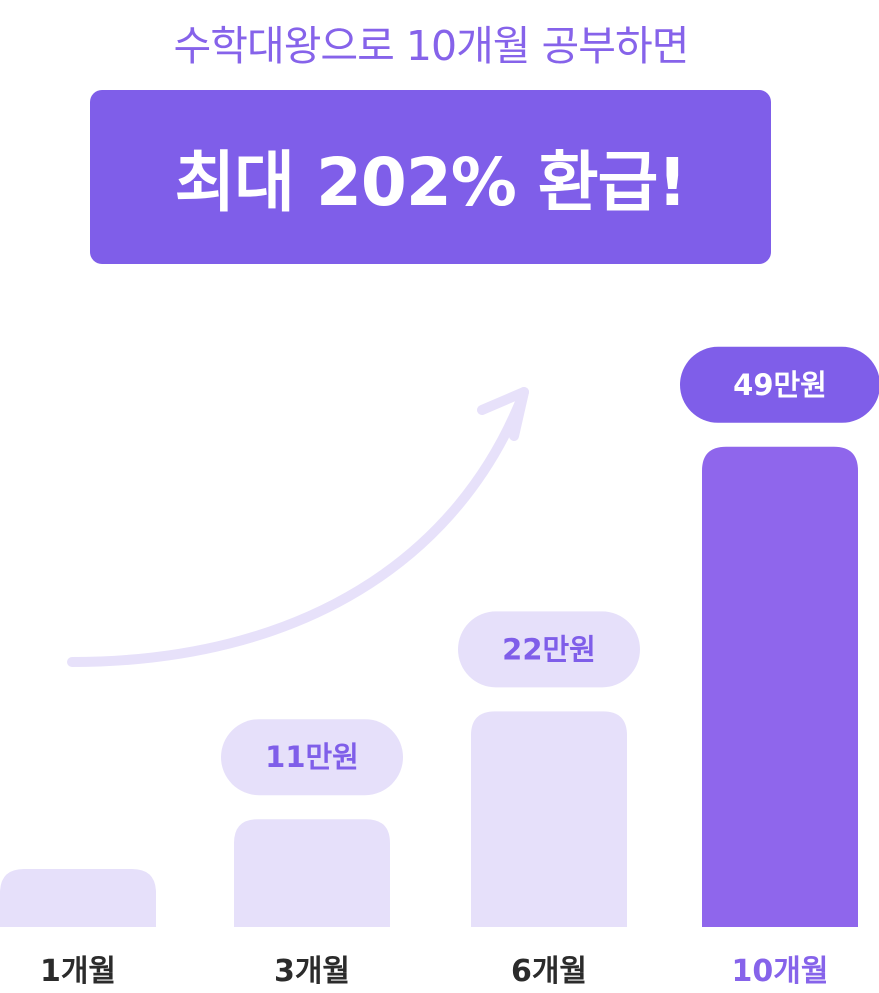 The height and width of the screenshot is (993, 879). What do you see at coordinates (431, 46) in the screenshot?
I see `subtitle: 수학대왕으로 10개월 공부하면` at bounding box center [431, 46].